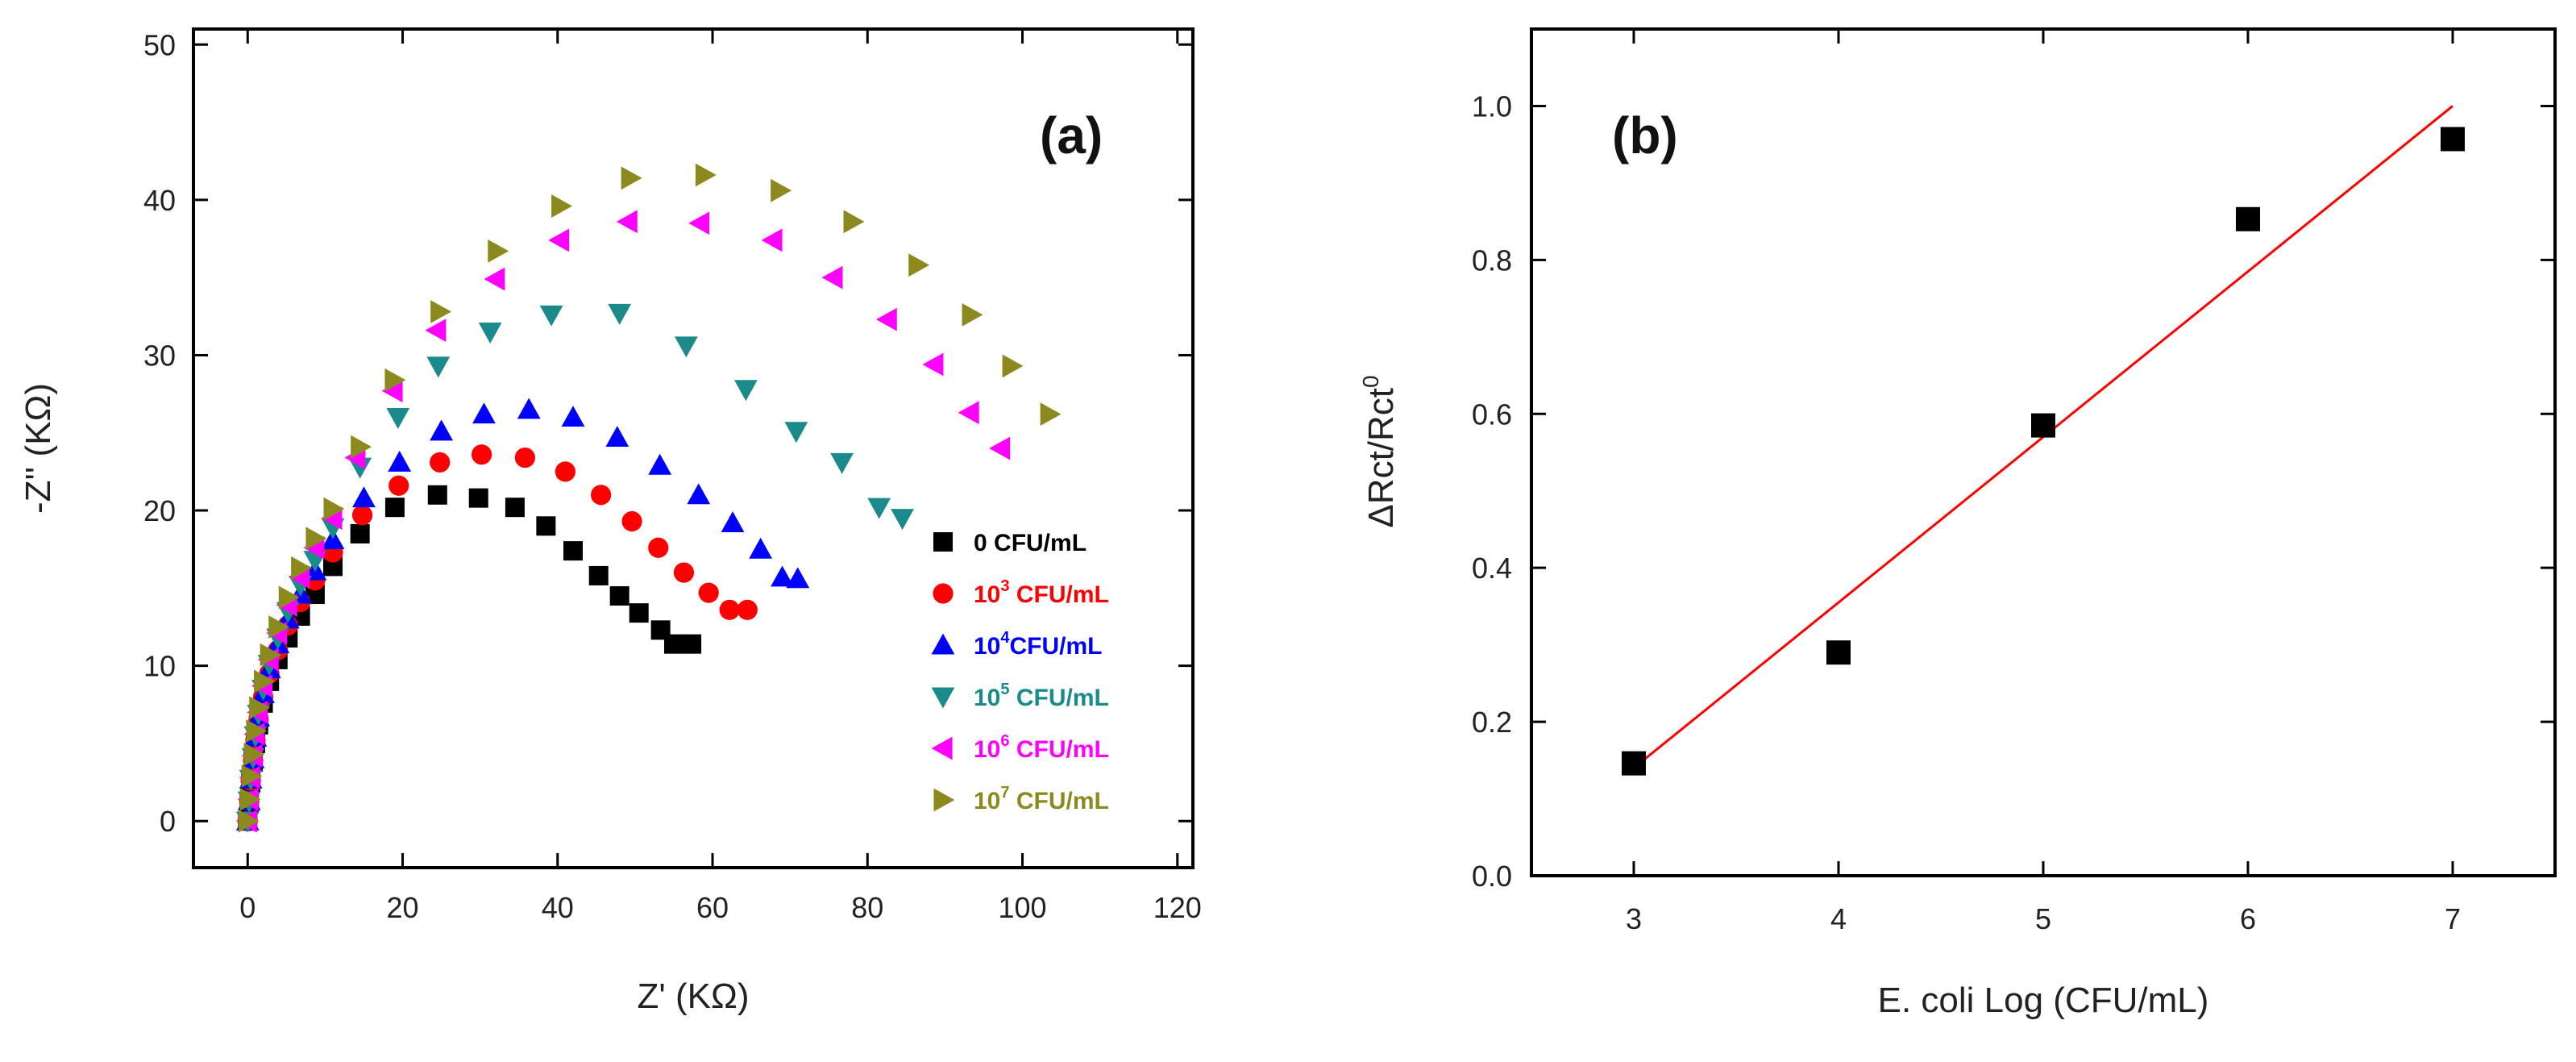 This screenshot has height=1062, width=2576. Describe the element at coordinates (1492, 568) in the screenshot. I see `panel-b-y-tick-label: 0.4` at that location.